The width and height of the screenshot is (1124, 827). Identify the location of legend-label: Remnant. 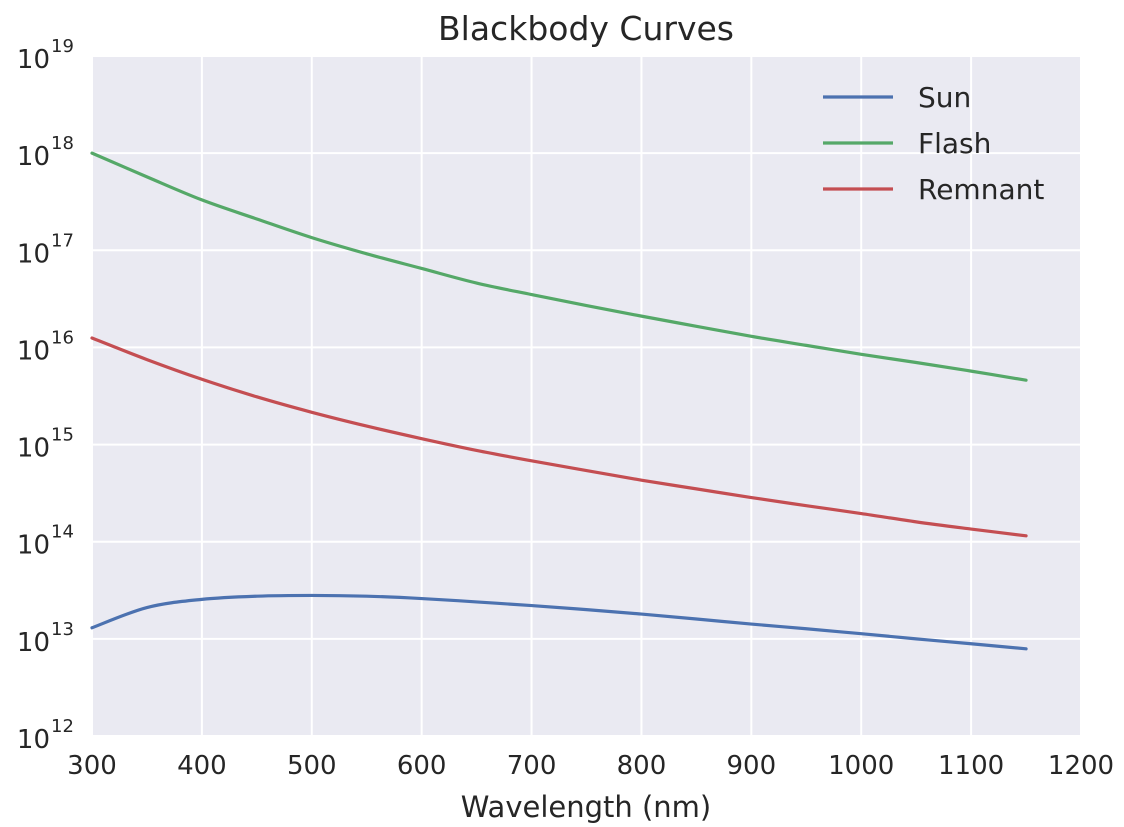
(981, 189).